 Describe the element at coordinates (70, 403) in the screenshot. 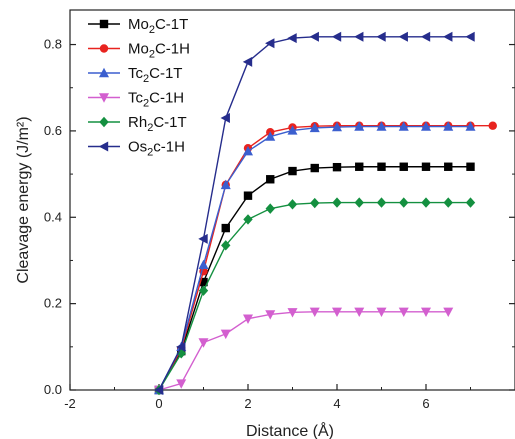

I see `x-tick-label: -2` at that location.